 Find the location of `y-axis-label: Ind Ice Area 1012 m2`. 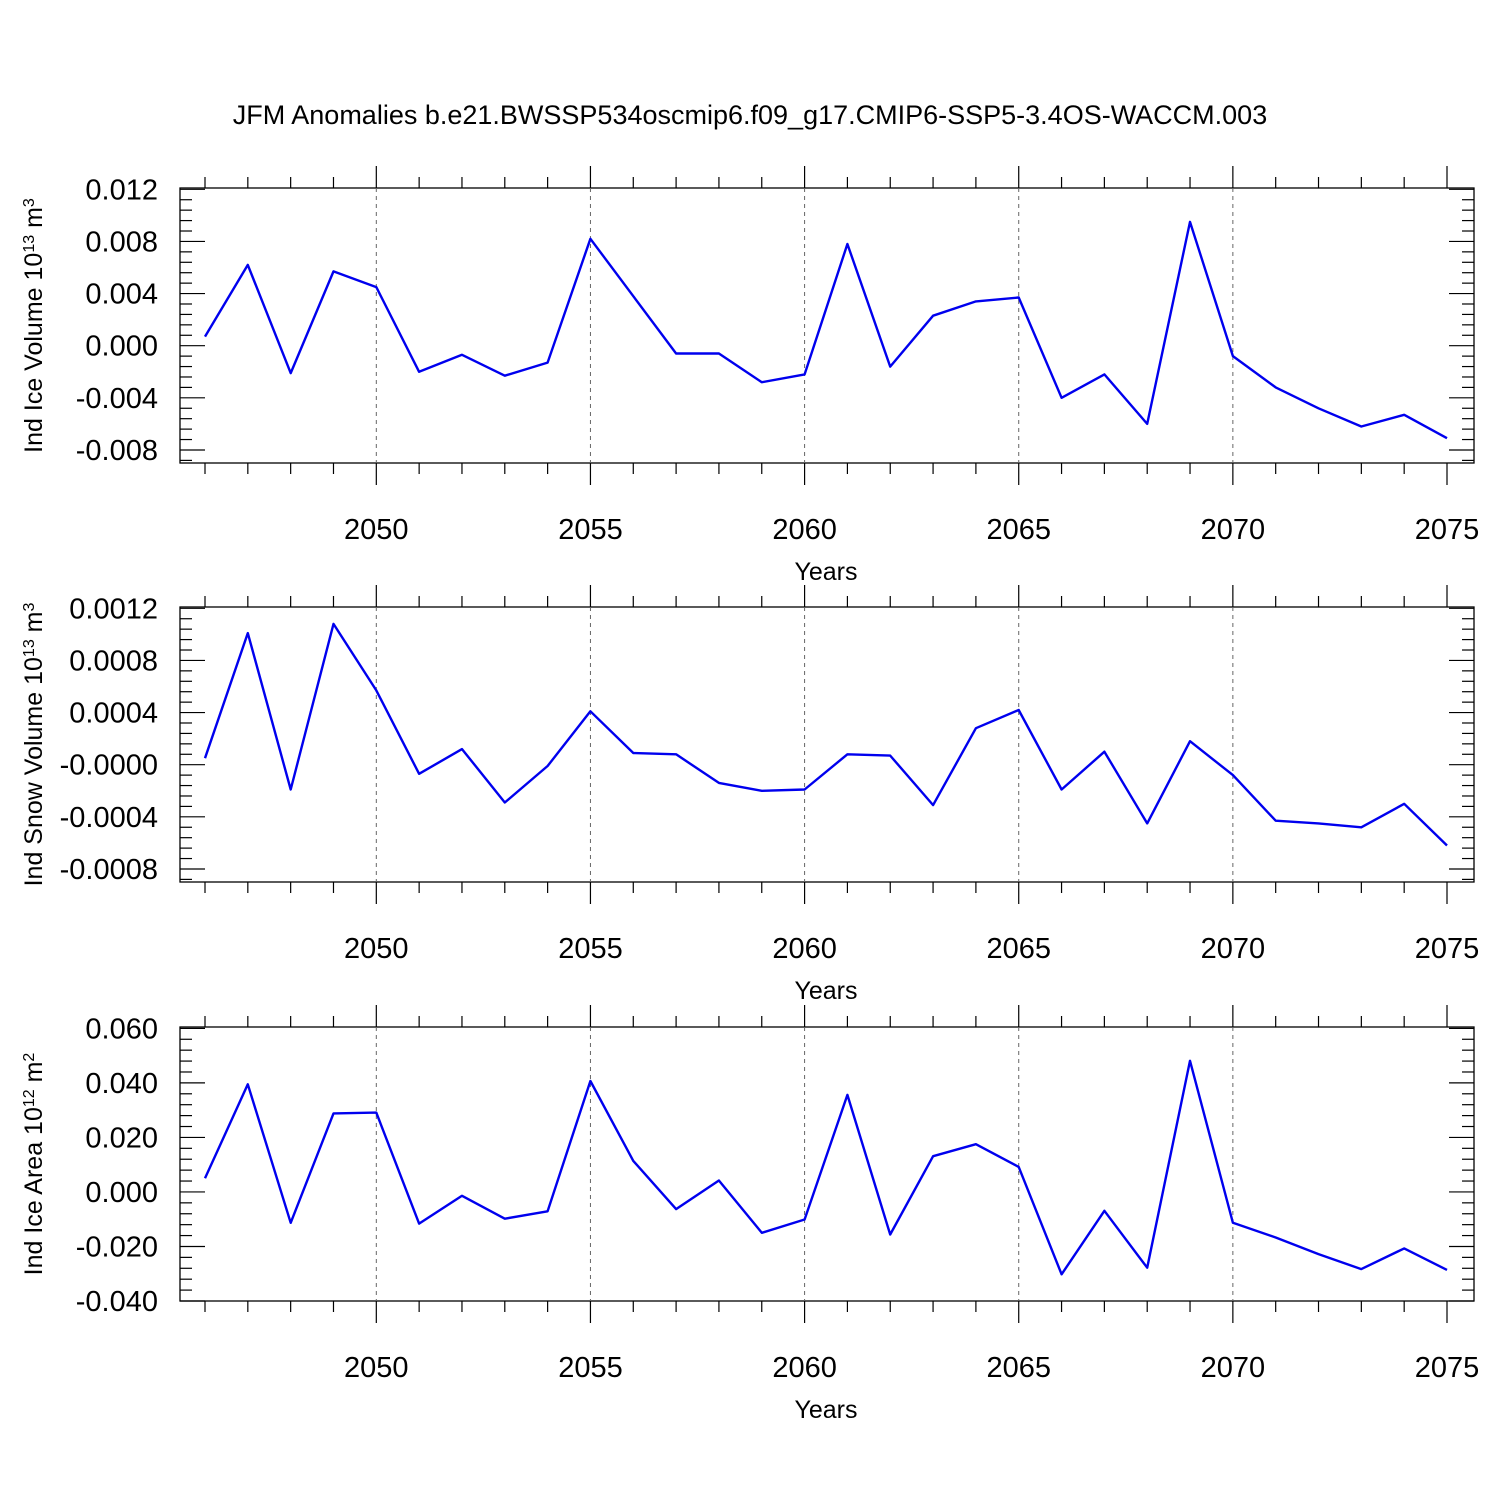

y-axis-label: Ind Ice Area 1012 m2 is located at coordinates (34, 1164).